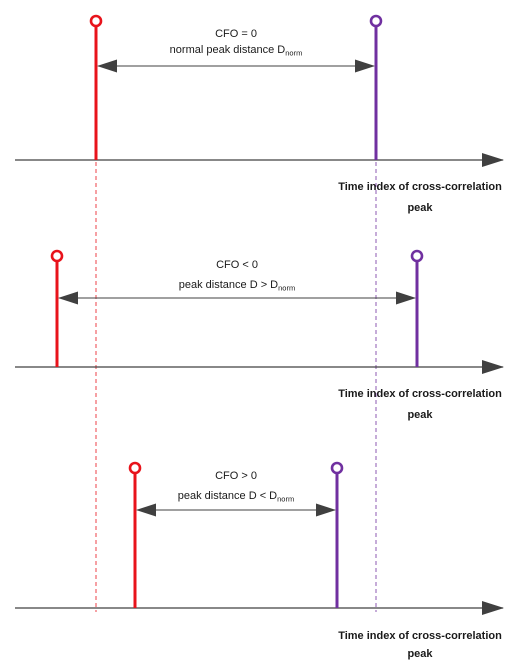  I want to click on cfo-label: CFO = 0, so click(236, 34).